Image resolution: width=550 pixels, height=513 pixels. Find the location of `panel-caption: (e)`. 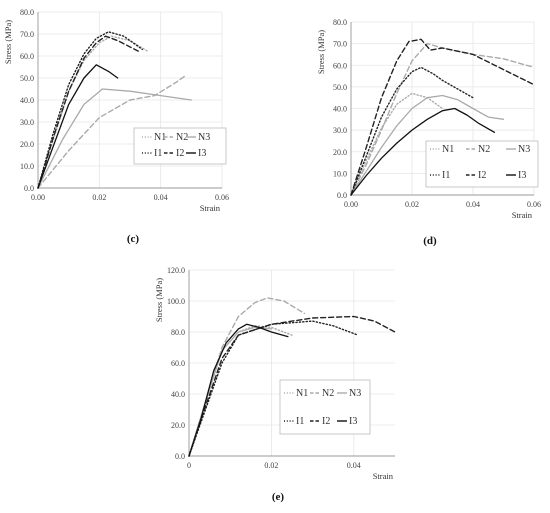

panel-caption: (e) is located at coordinates (278, 497).